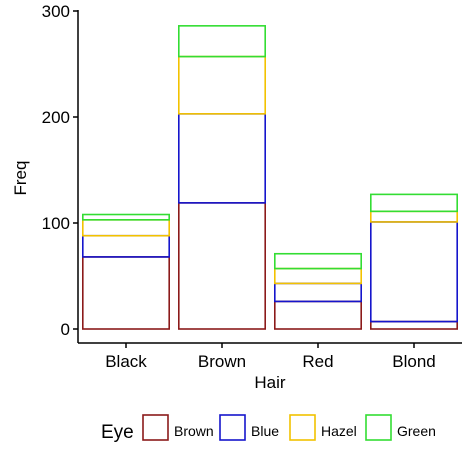 The image size is (474, 474). Describe the element at coordinates (222, 158) in the screenshot. I see `bar-brown-blue` at that location.